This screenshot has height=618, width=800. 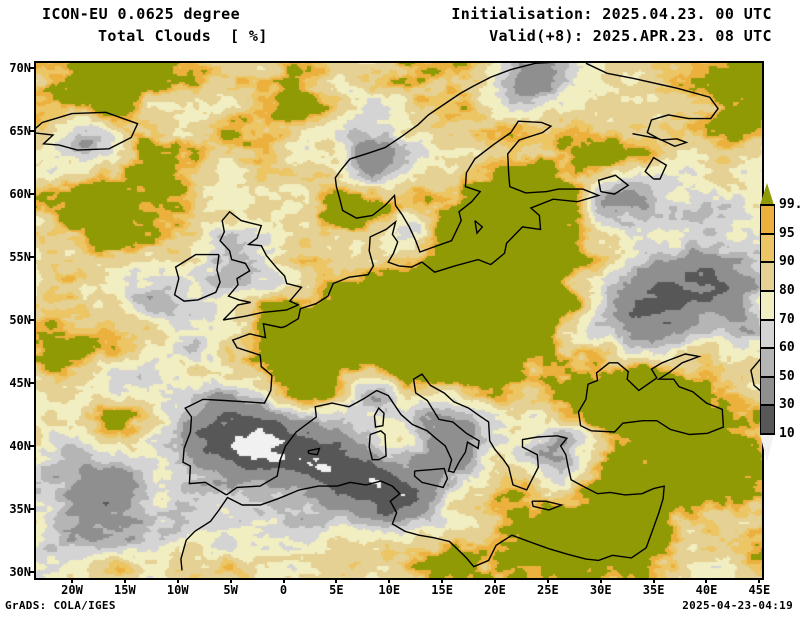 I want to click on field-title: Total Clouds [ %], so click(x=183, y=36).